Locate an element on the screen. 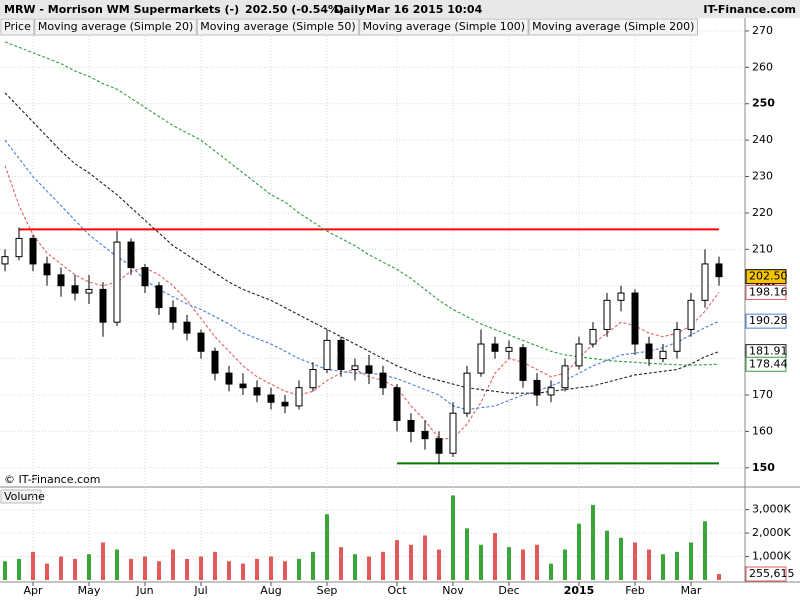  y-tick-label: 220 is located at coordinates (762, 212).